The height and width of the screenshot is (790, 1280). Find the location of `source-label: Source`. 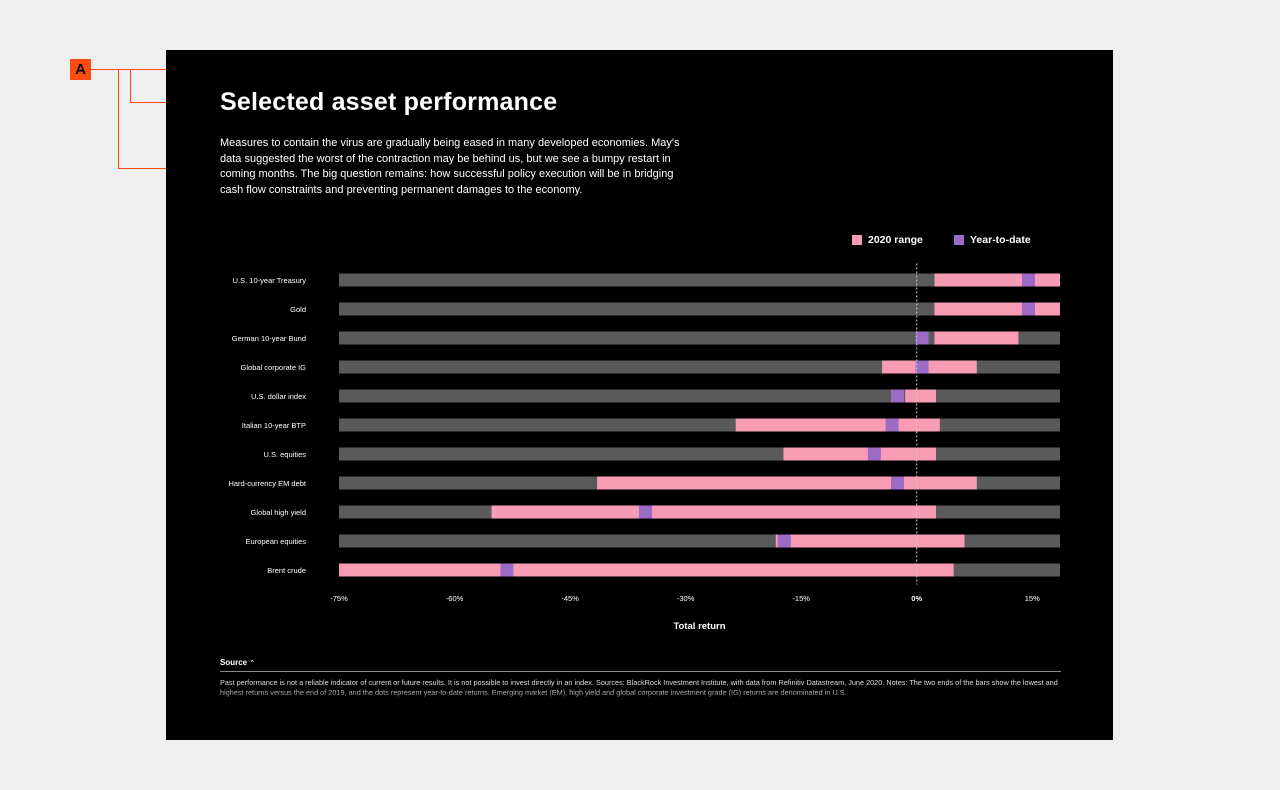

source-label: Source is located at coordinates (234, 662).